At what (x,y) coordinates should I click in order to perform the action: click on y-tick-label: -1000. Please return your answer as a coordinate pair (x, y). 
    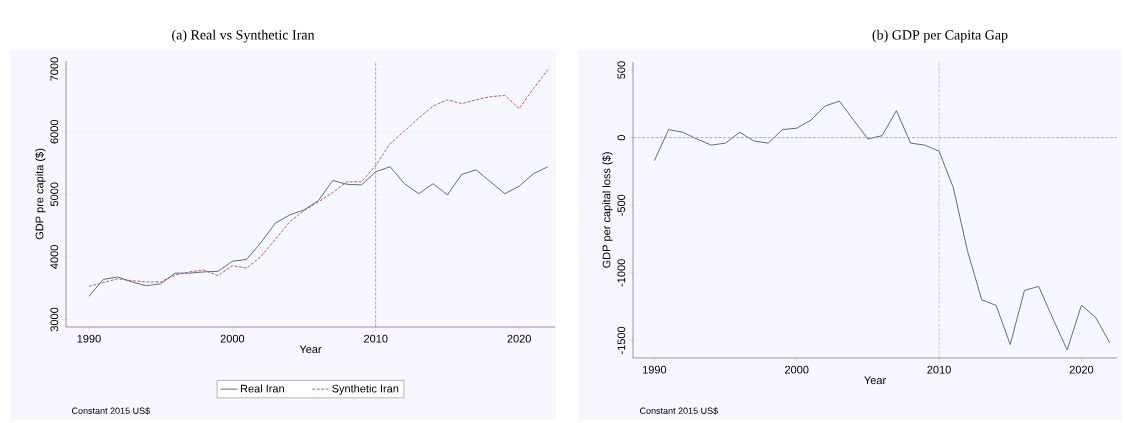
    Looking at the image, I should click on (621, 273).